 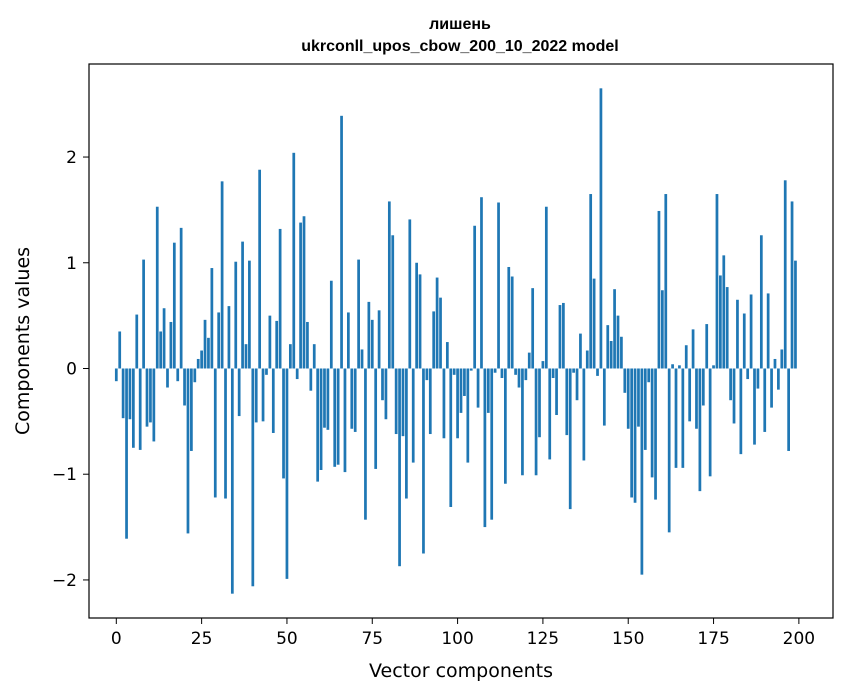 What do you see at coordinates (457, 639) in the screenshot?
I see `x-tick-label: 100` at bounding box center [457, 639].